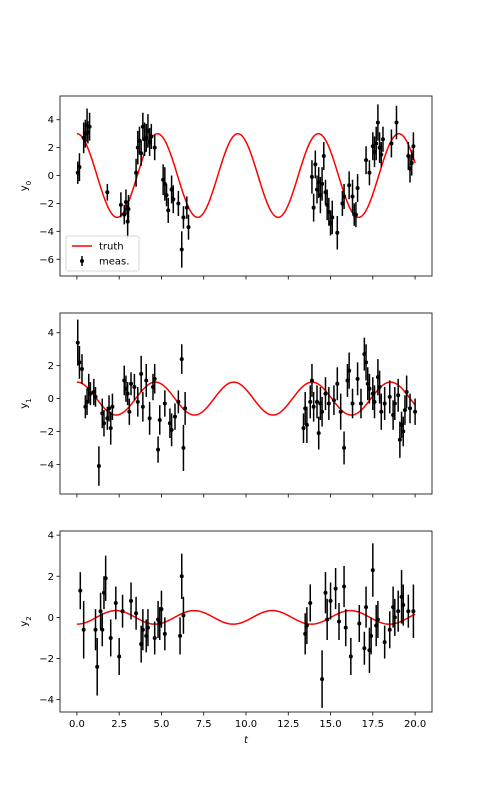 The width and height of the screenshot is (480, 800). I want to click on legend-meas-marker, so click(82, 261).